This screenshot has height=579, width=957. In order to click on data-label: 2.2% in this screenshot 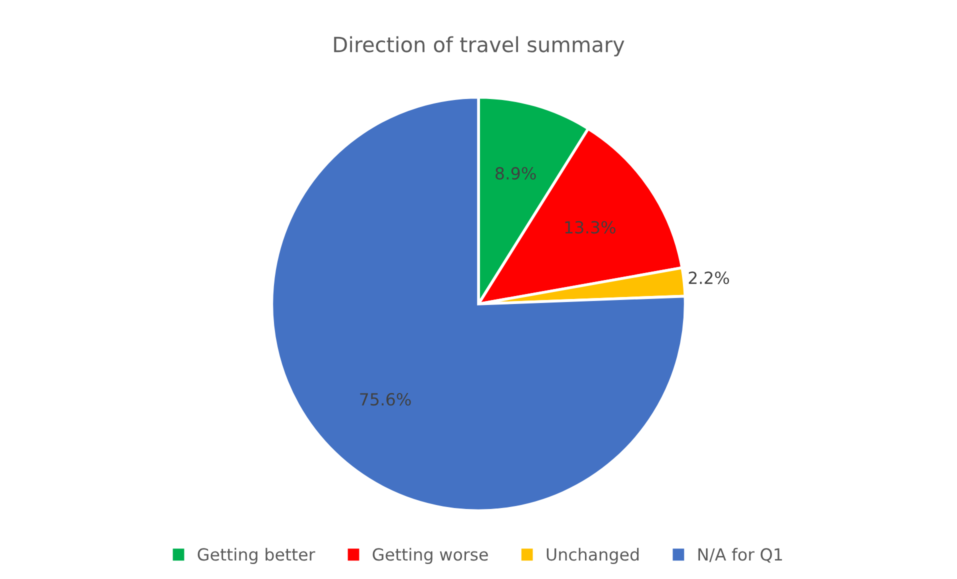, I will do `click(709, 278)`.